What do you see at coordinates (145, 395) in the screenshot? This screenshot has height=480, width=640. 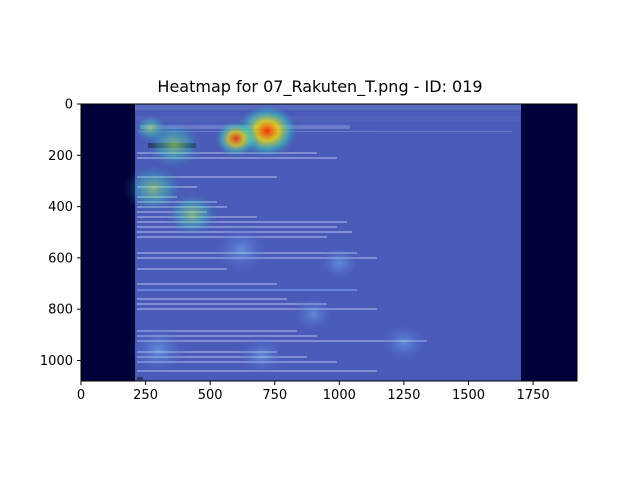 I see `x-tick-label: 250` at bounding box center [145, 395].